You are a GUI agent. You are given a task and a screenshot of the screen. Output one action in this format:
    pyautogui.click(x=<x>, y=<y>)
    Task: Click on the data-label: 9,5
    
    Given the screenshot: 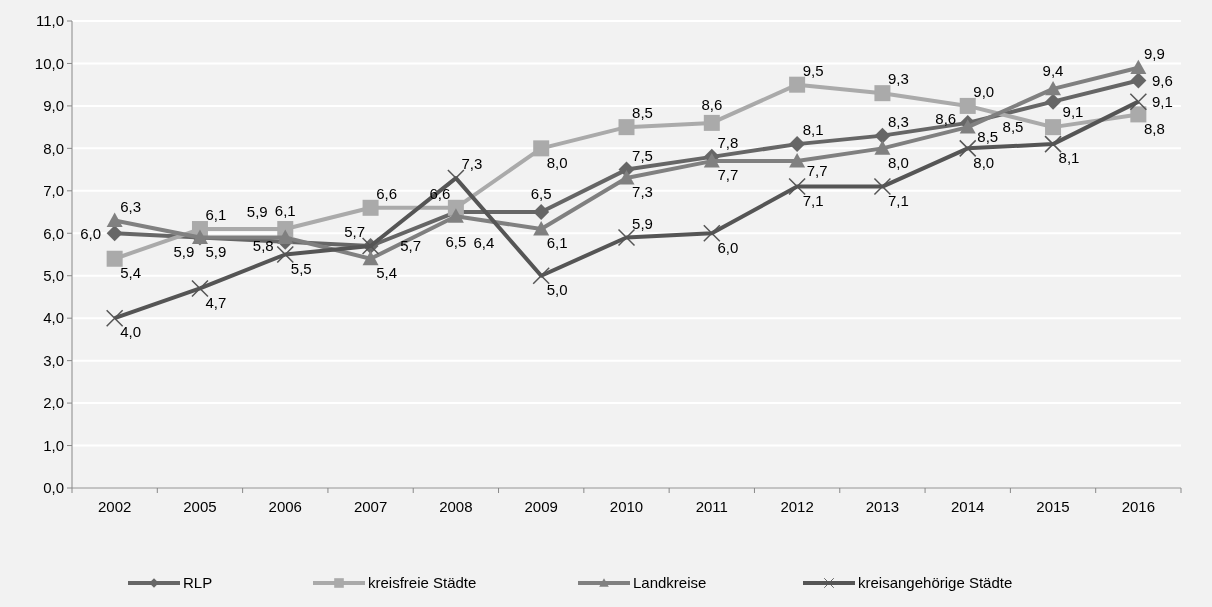 What is the action you would take?
    pyautogui.click(x=813, y=70)
    